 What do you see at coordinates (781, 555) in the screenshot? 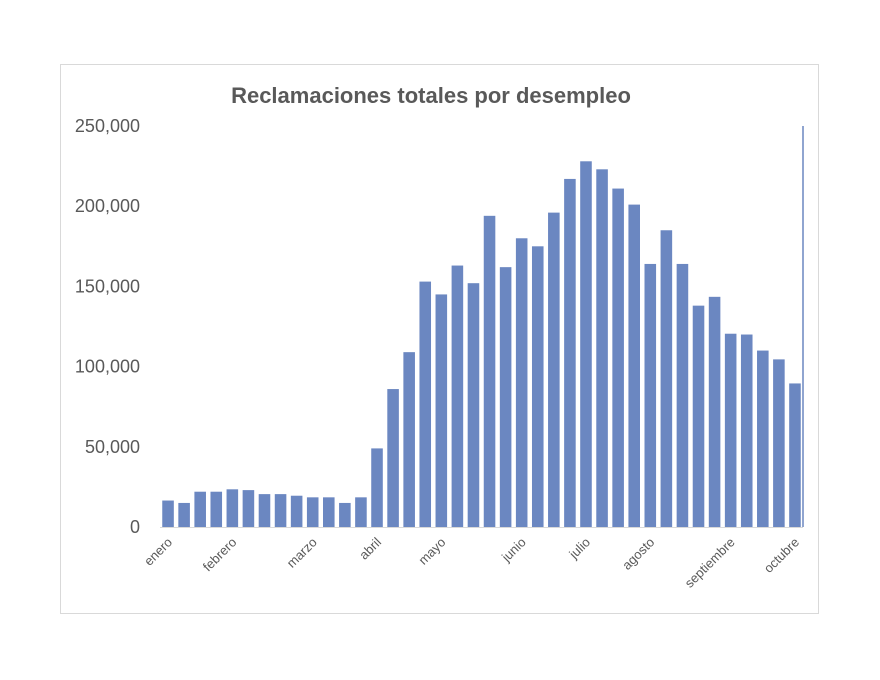
I see `x-tick-label: octubre` at bounding box center [781, 555].